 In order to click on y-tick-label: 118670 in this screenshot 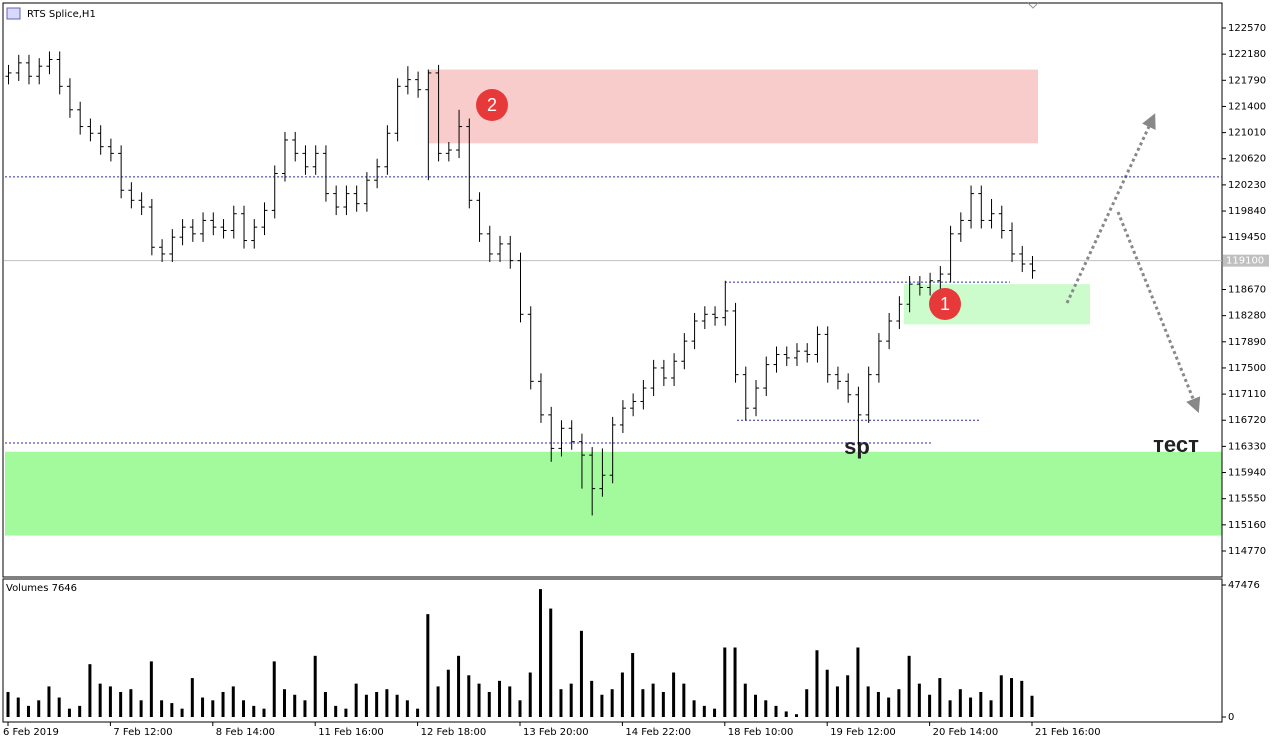, I will do `click(1247, 289)`.